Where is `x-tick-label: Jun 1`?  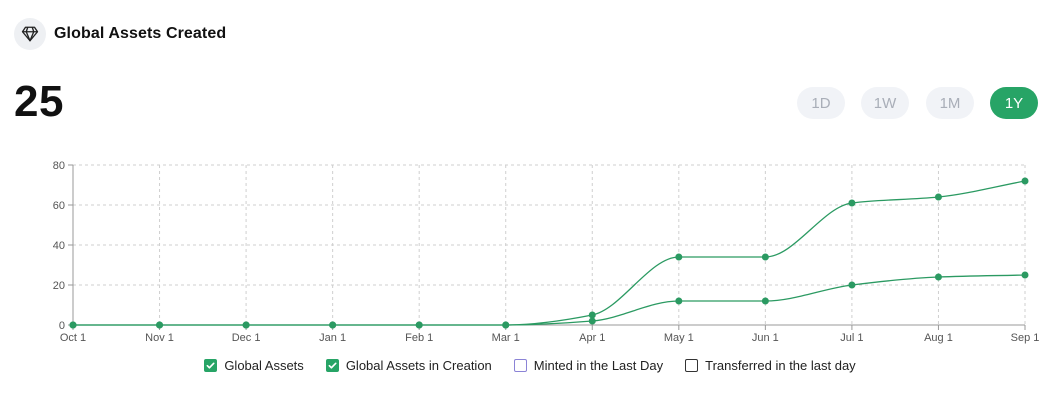
x-tick-label: Jun 1 is located at coordinates (765, 338).